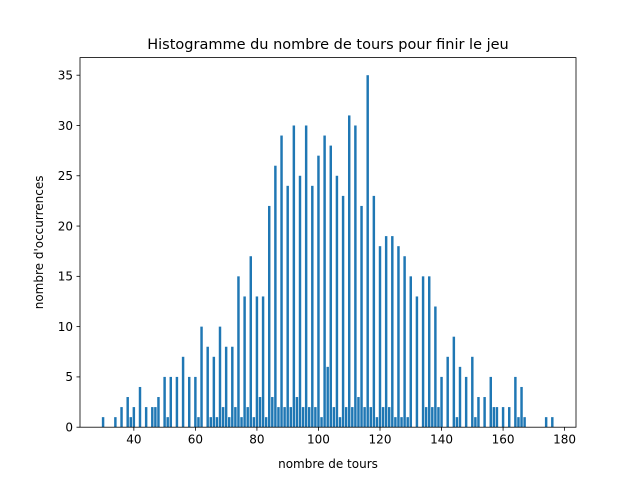  What do you see at coordinates (133, 440) in the screenshot?
I see `x-tick-label: 40` at bounding box center [133, 440].